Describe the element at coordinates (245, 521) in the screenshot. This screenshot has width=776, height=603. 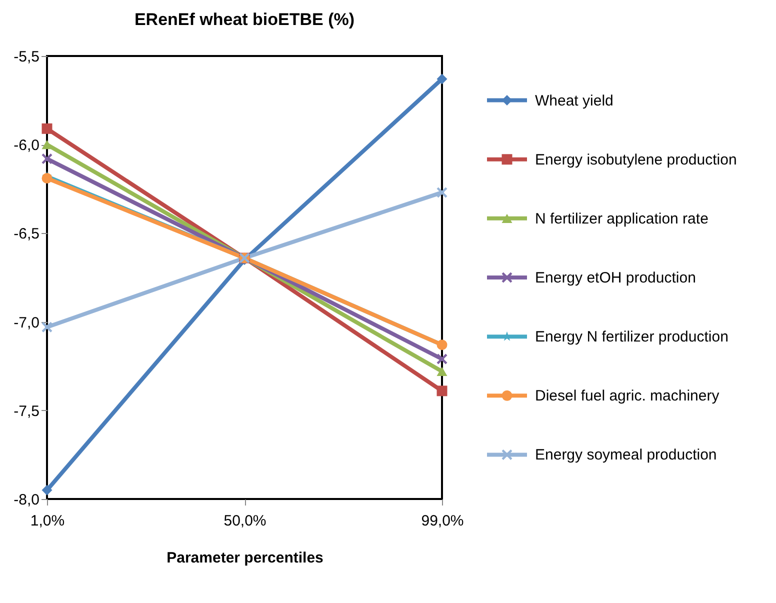
I see `x-tick-label: 50,0%` at that location.